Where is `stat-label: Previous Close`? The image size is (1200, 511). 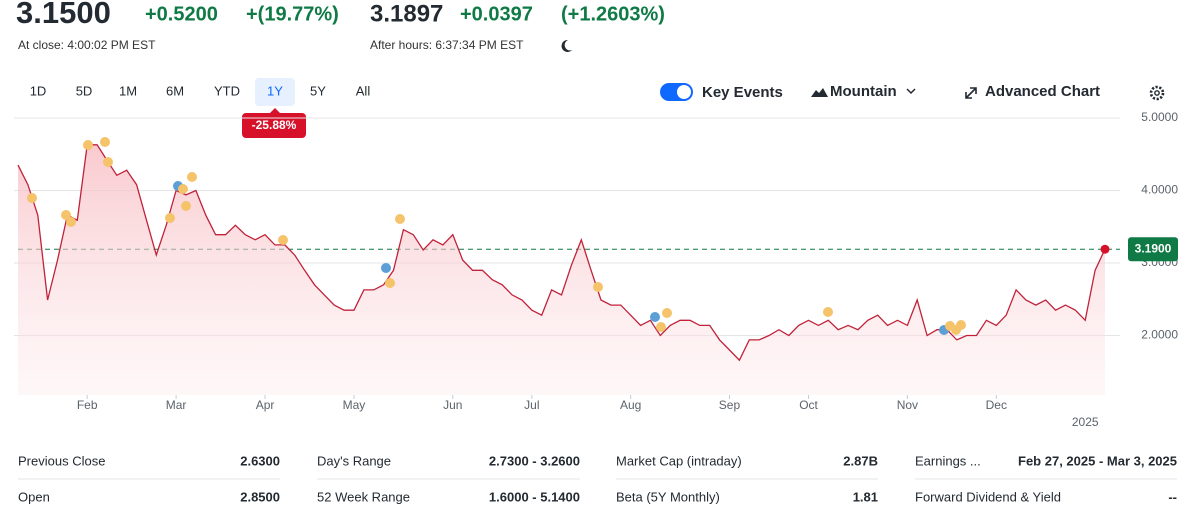
stat-label: Previous Close is located at coordinates (61, 460).